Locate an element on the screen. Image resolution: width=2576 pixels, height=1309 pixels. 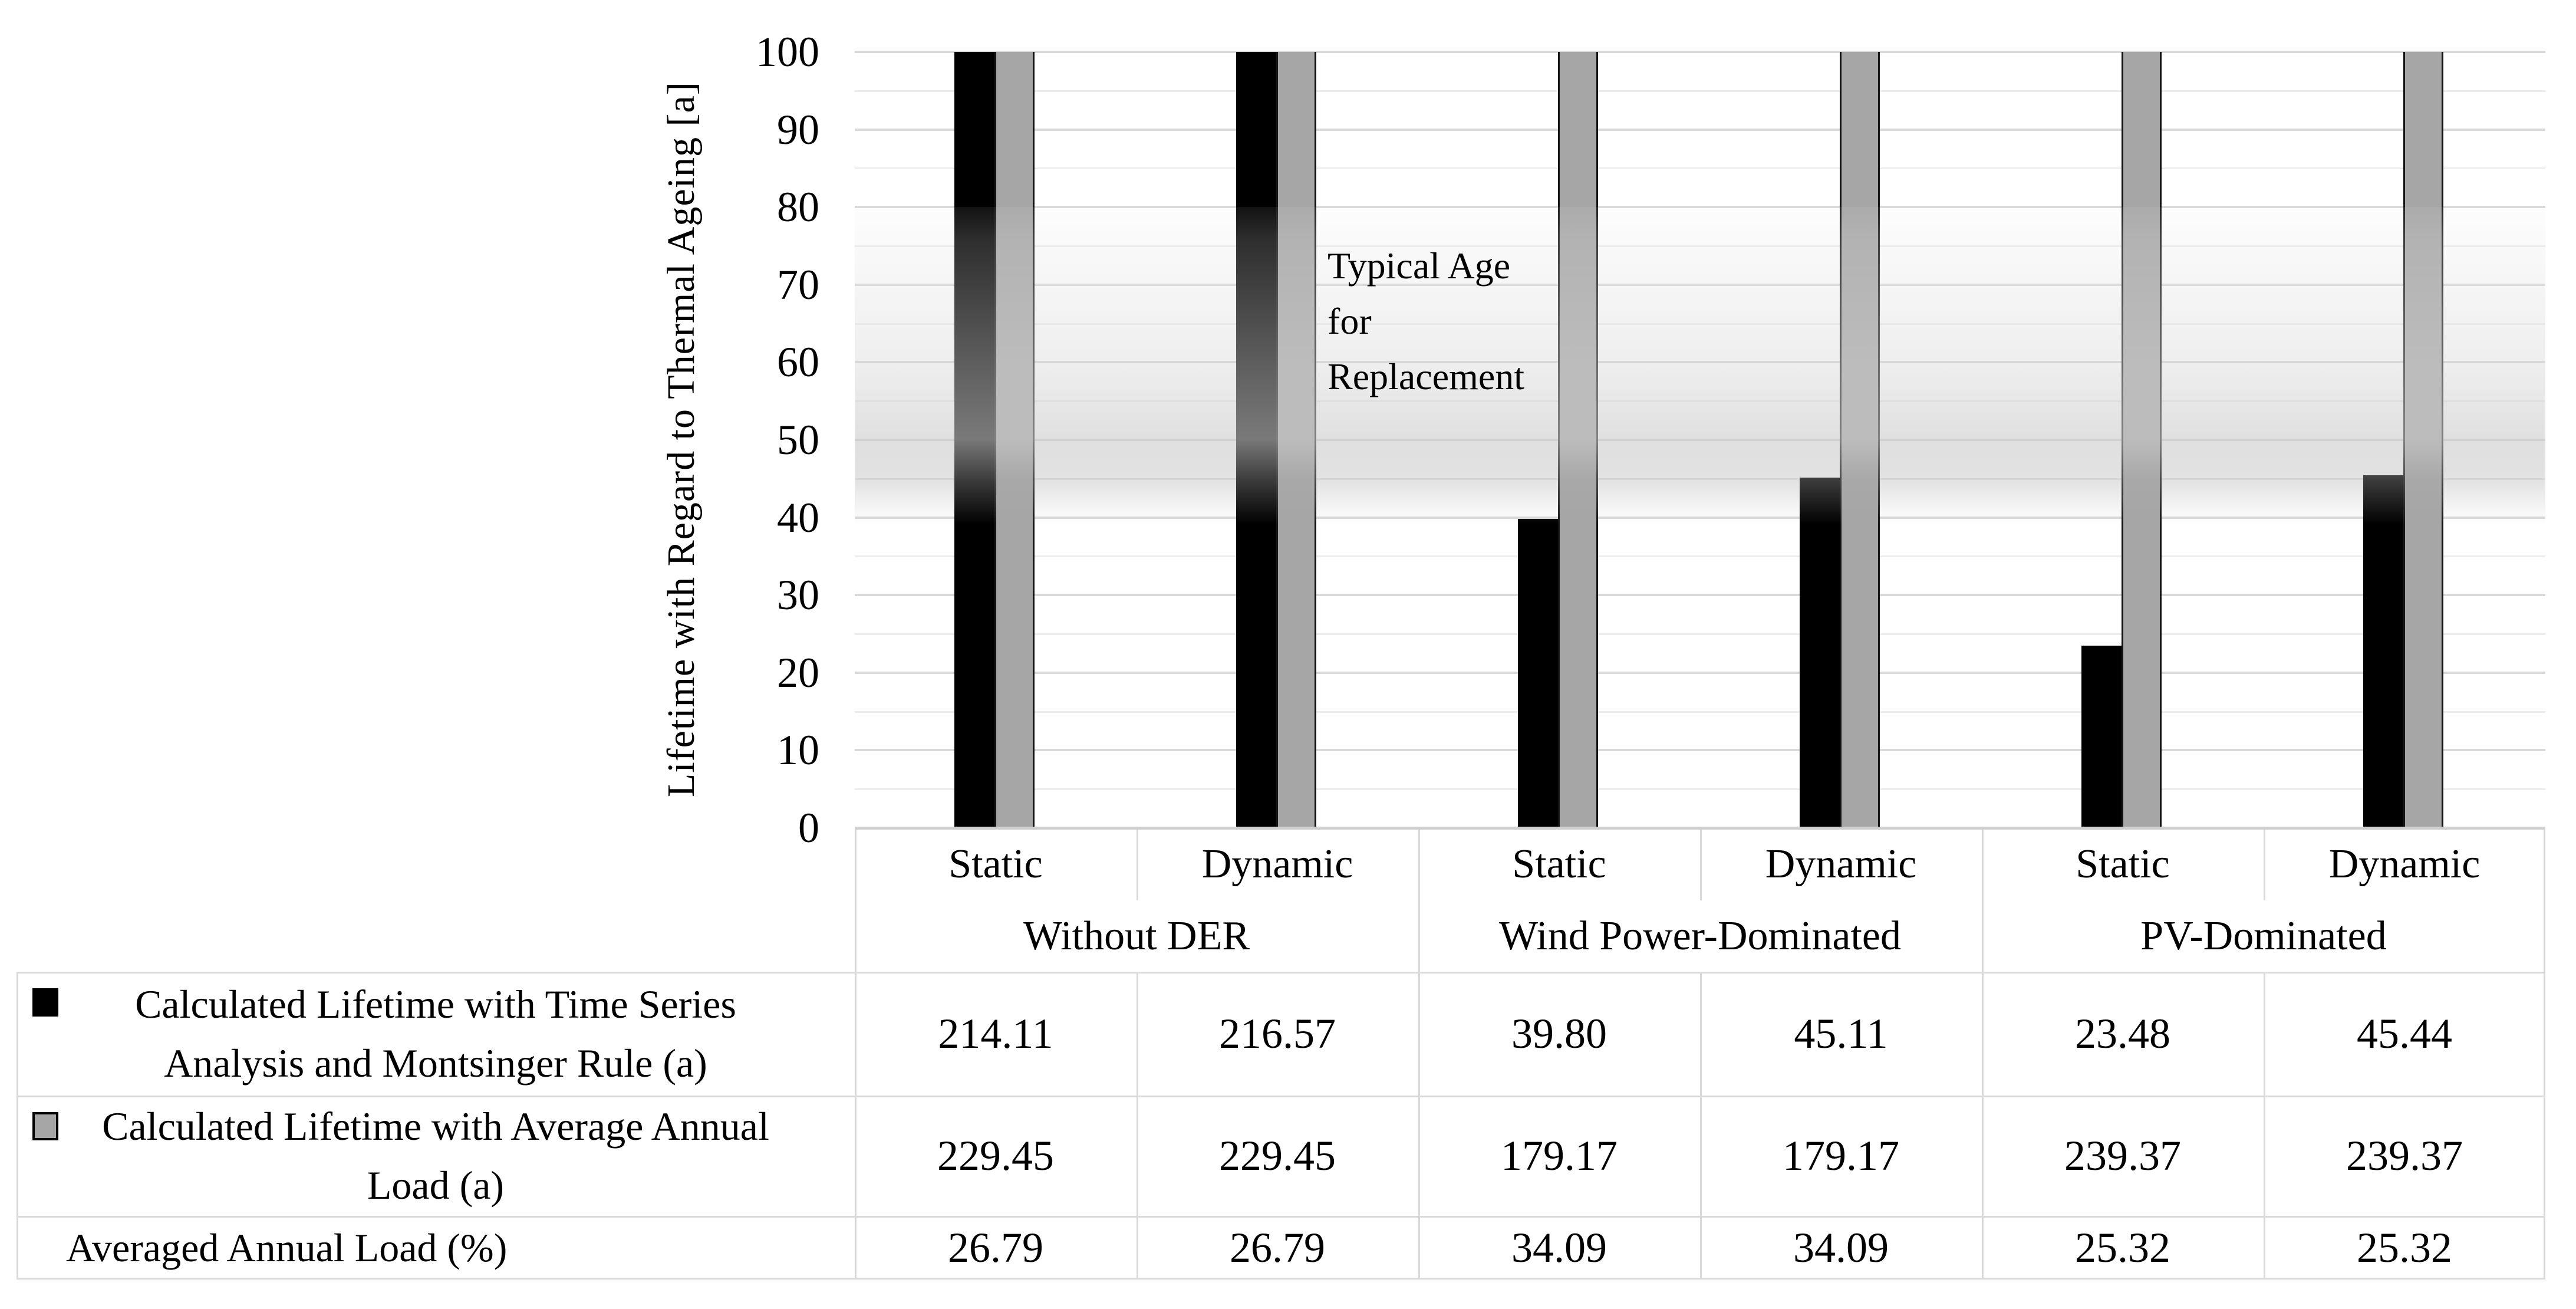
x-axis-group-label: Wind Power-Dominated is located at coordinates (1700, 936).